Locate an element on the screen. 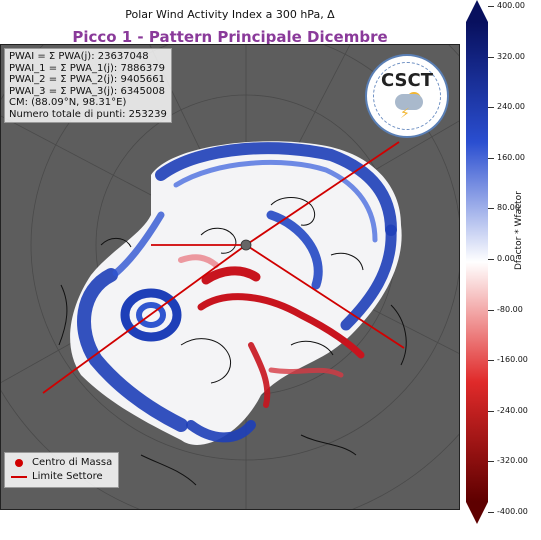 The image size is (541, 540). stat-line: Numero totale di punti: 253239 is located at coordinates (88, 114).